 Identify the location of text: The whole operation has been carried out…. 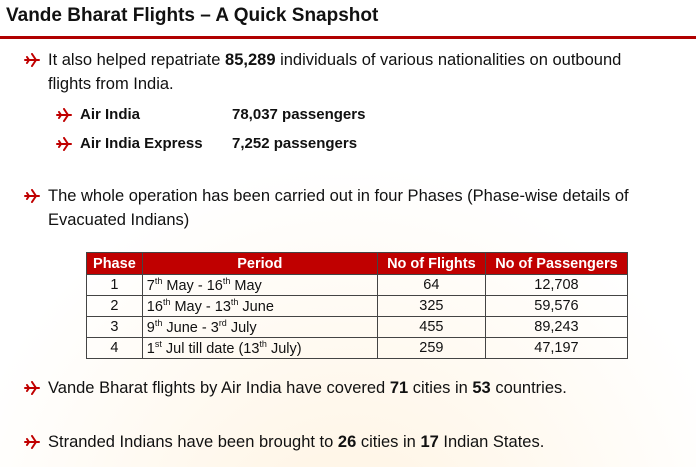
(338, 208).